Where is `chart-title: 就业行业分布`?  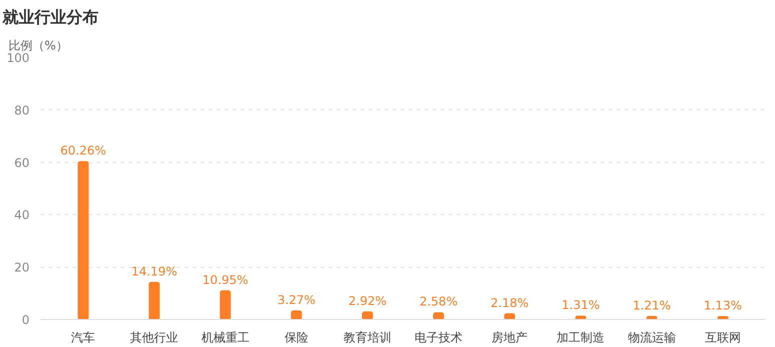
chart-title: 就业行业分布 is located at coordinates (50, 17).